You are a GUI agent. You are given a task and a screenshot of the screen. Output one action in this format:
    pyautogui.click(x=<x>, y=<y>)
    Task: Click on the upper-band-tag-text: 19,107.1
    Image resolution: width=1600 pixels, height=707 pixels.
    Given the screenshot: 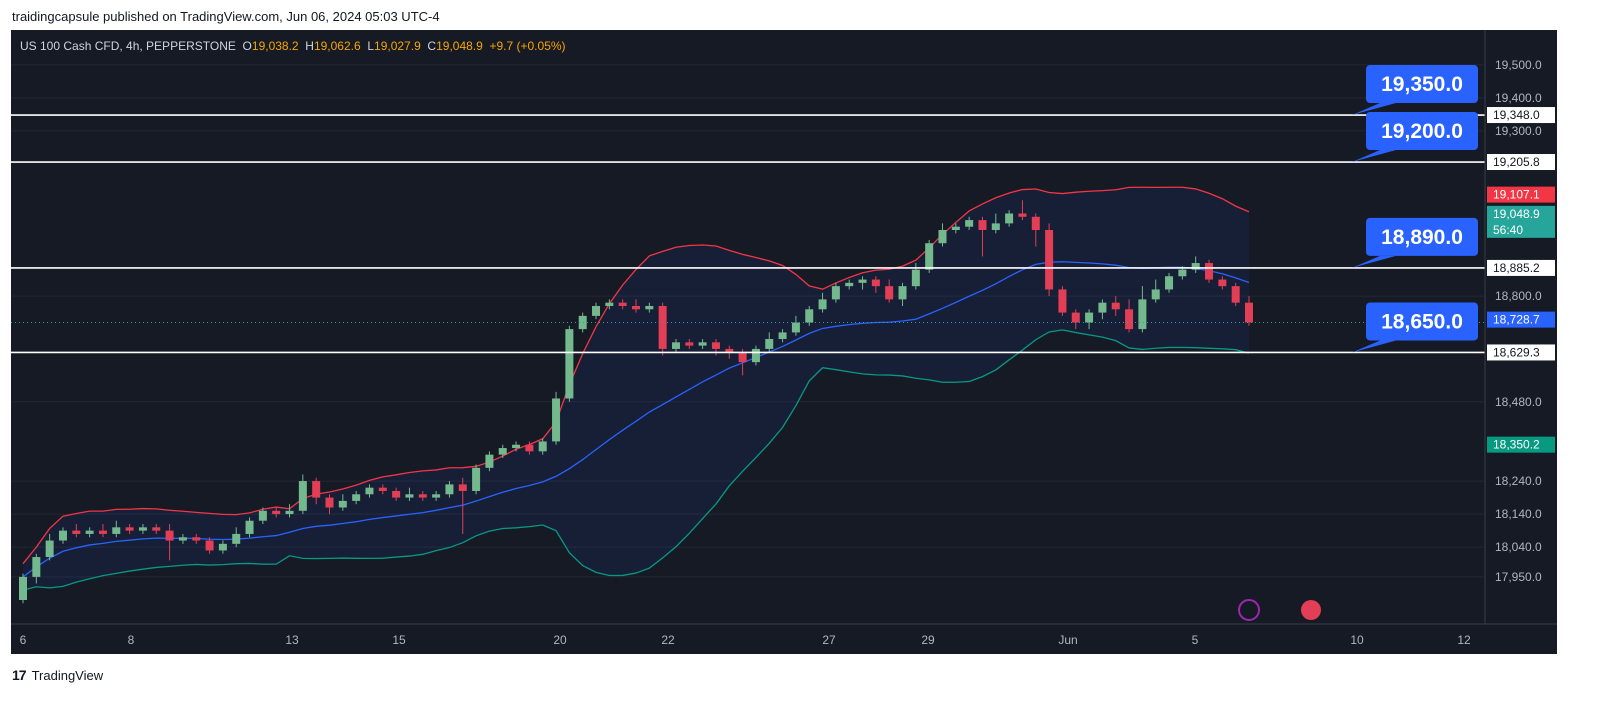 What is the action you would take?
    pyautogui.click(x=1516, y=195)
    